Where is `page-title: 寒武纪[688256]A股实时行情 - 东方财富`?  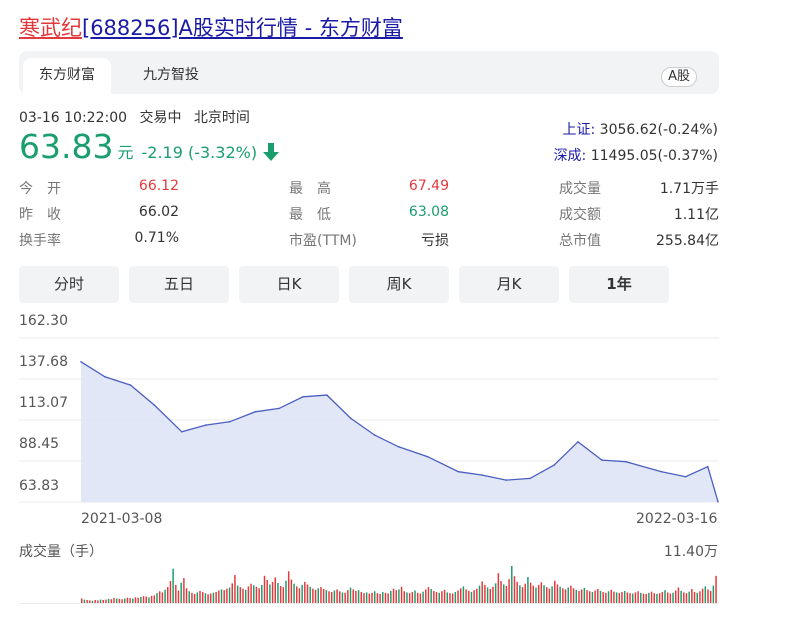 page-title: 寒武纪[688256]A股实时行情 - 东方财富 is located at coordinates (211, 27).